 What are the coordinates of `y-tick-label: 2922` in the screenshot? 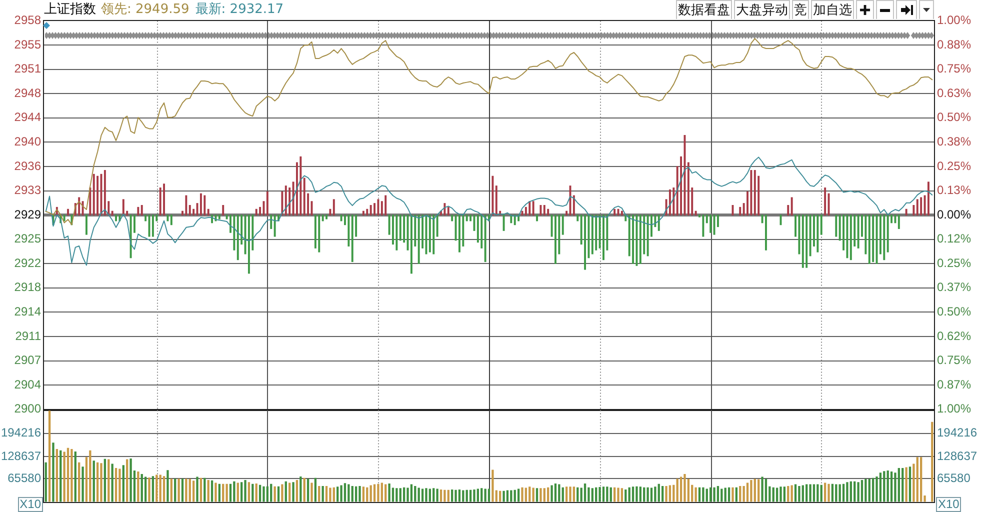 It's located at (28, 263).